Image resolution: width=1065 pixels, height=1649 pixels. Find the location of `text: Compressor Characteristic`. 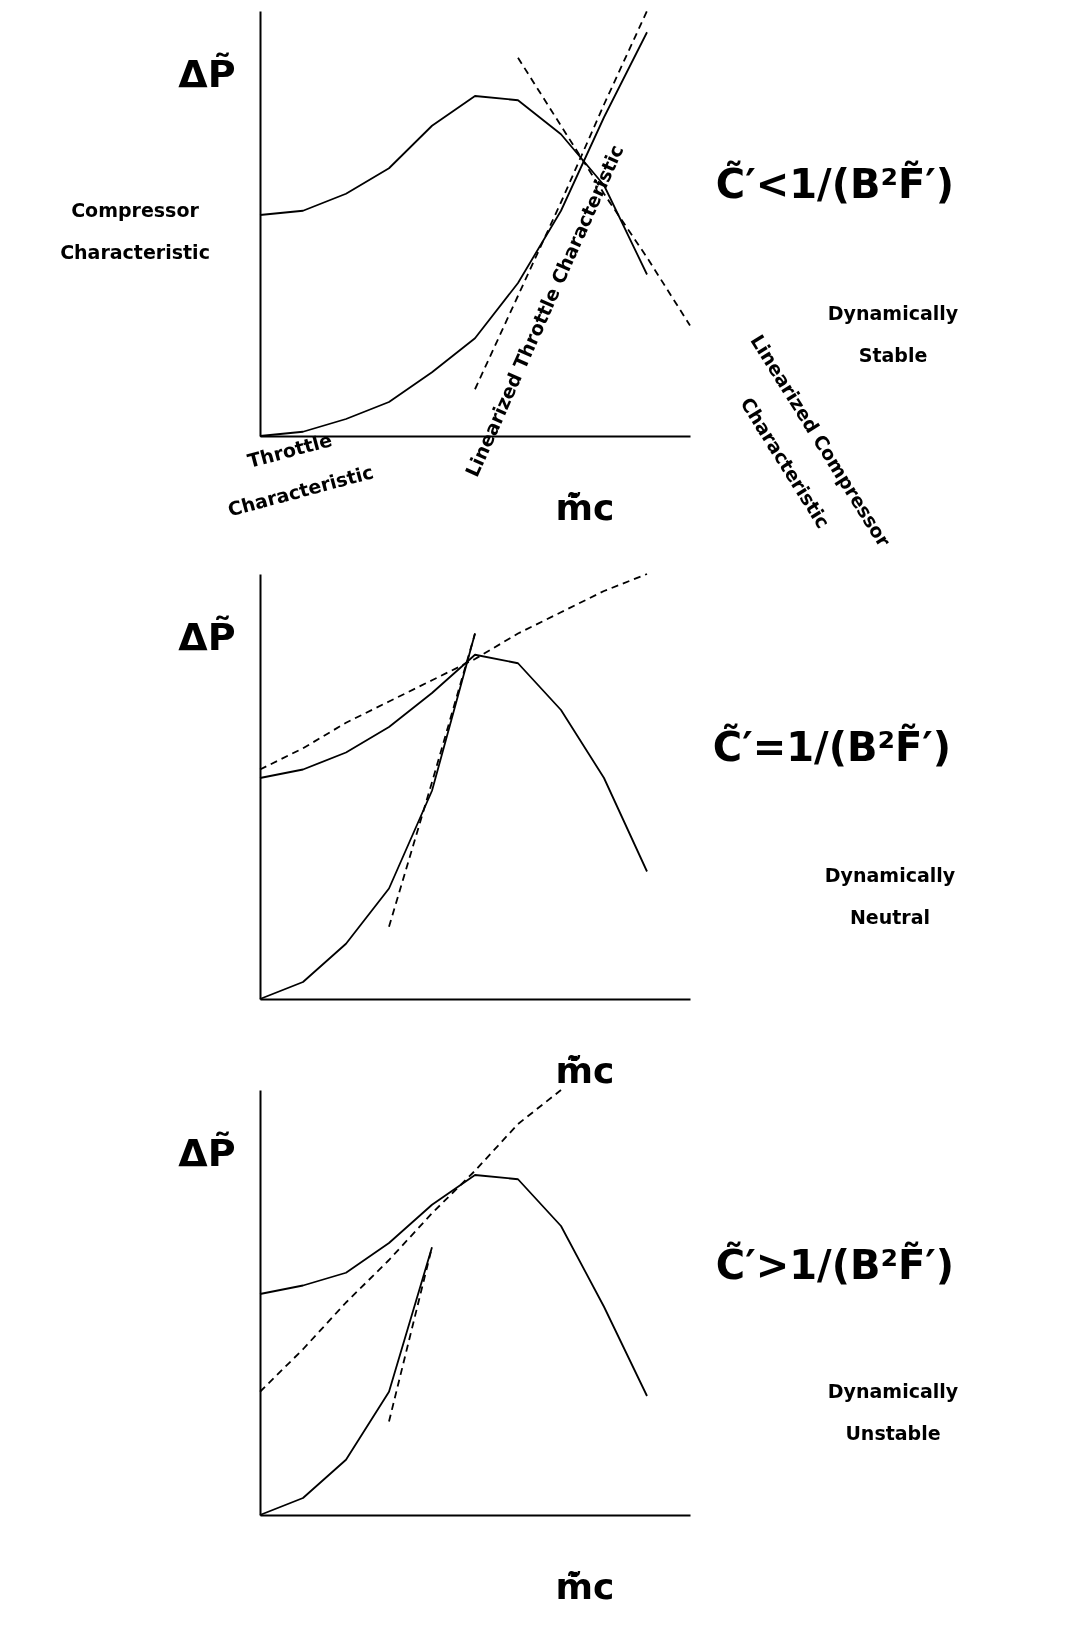

text: Compressor Characteristic is located at coordinates (135, 231).